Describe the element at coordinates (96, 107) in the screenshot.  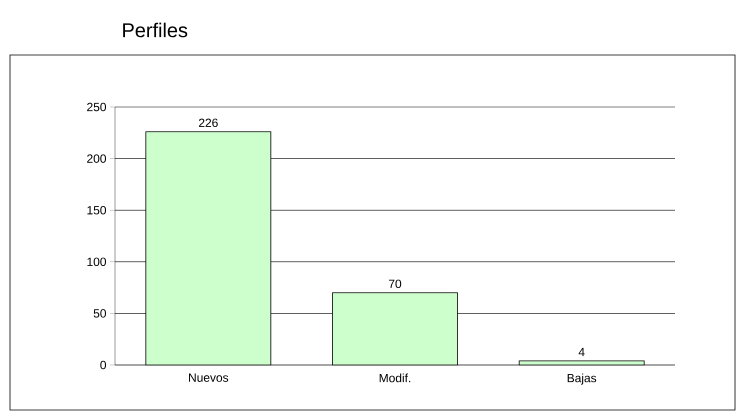
I see `y-tick-label: 250` at that location.